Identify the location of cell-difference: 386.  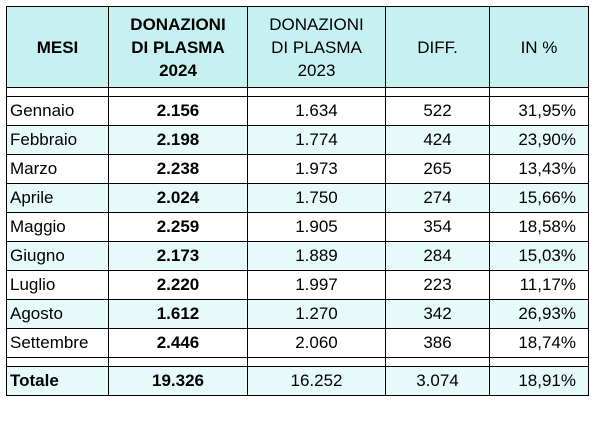
(437, 343).